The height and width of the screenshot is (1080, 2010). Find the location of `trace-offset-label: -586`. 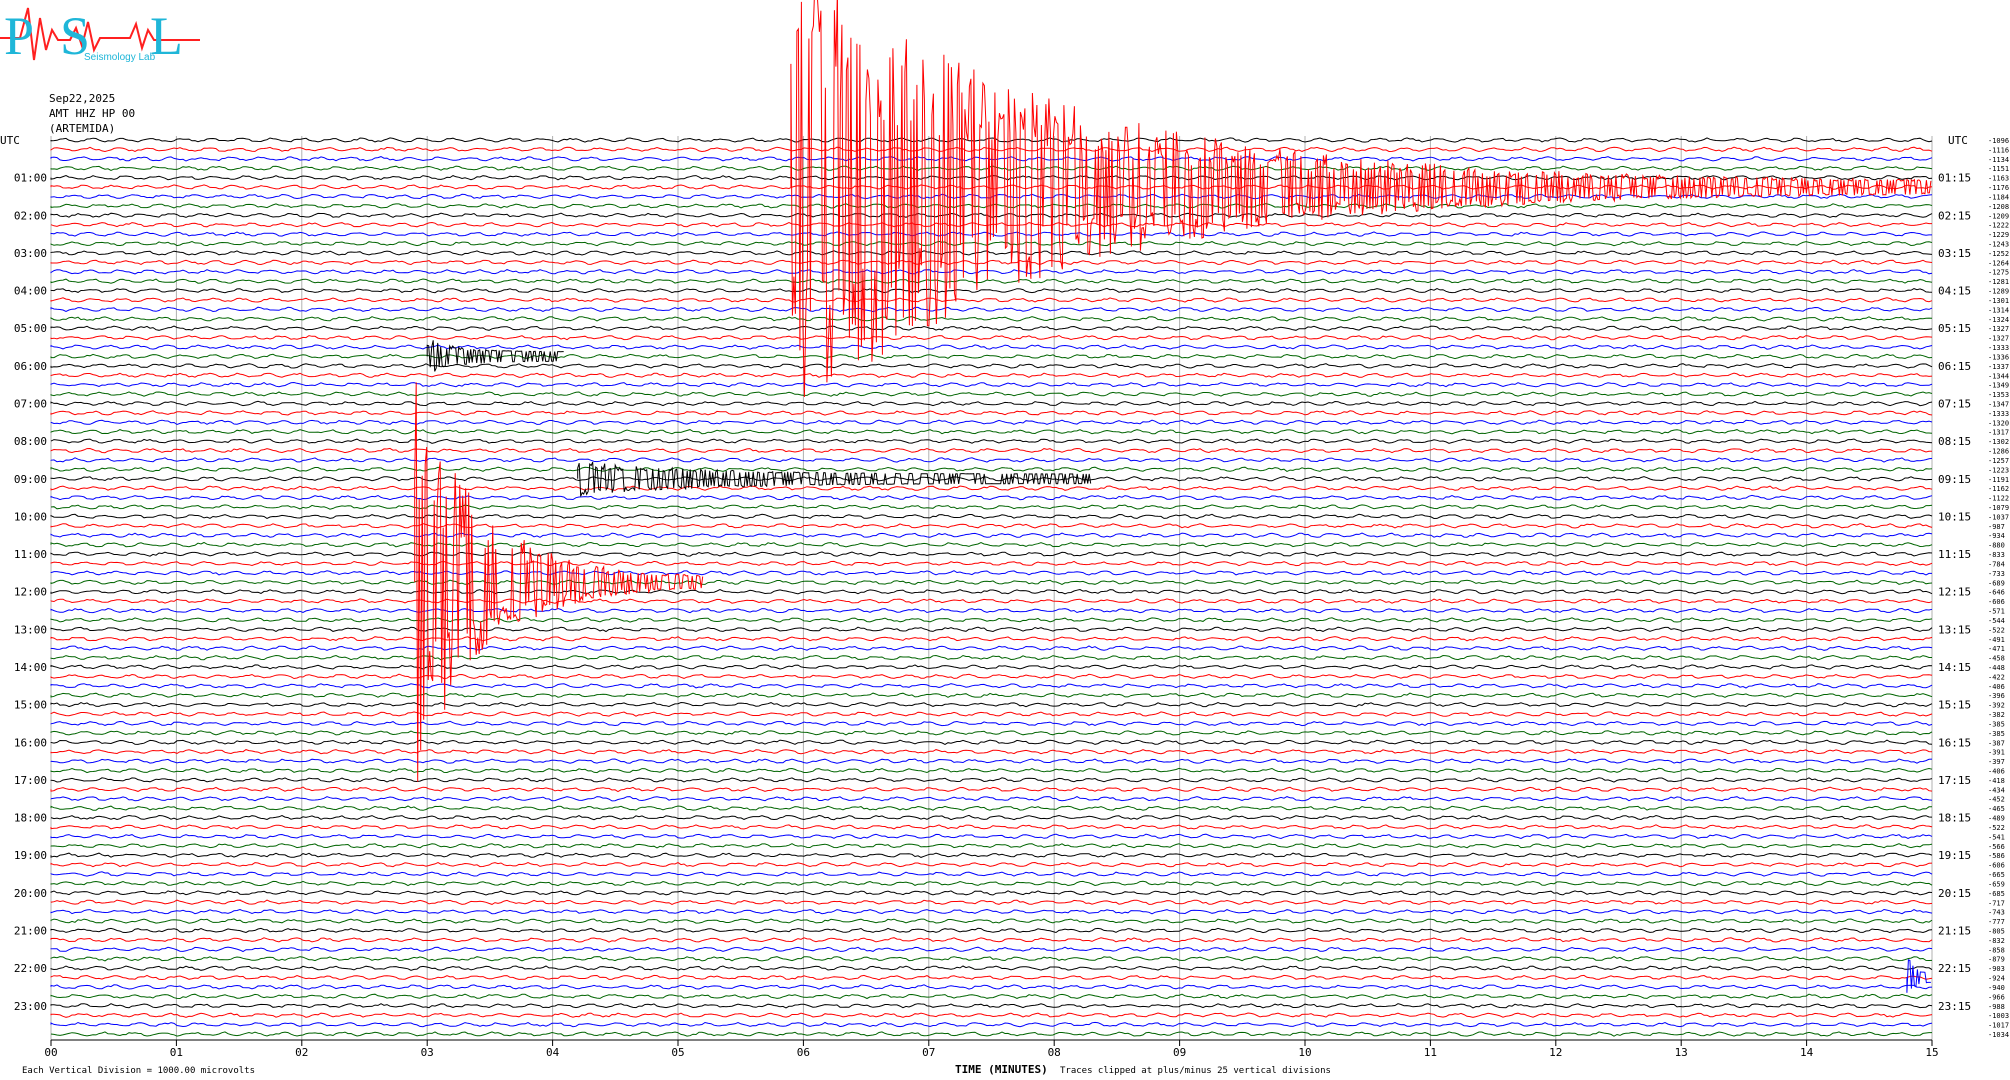

trace-offset-label: -586 is located at coordinates (1996, 856).